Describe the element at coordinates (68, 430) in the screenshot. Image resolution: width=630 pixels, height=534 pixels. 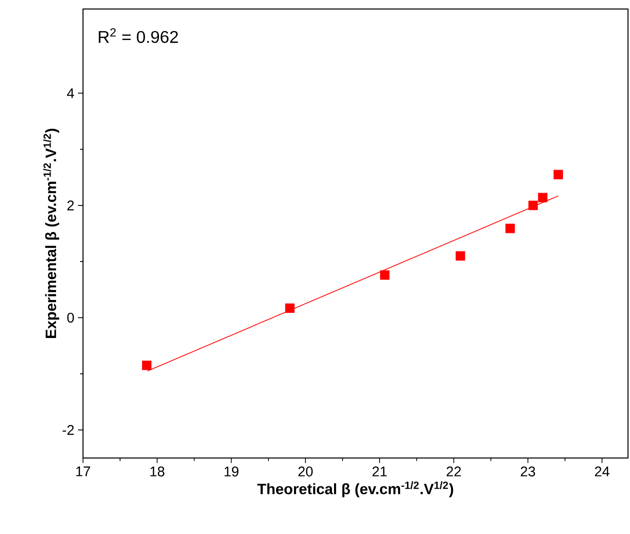
I see `y-tick-label: -2` at that location.